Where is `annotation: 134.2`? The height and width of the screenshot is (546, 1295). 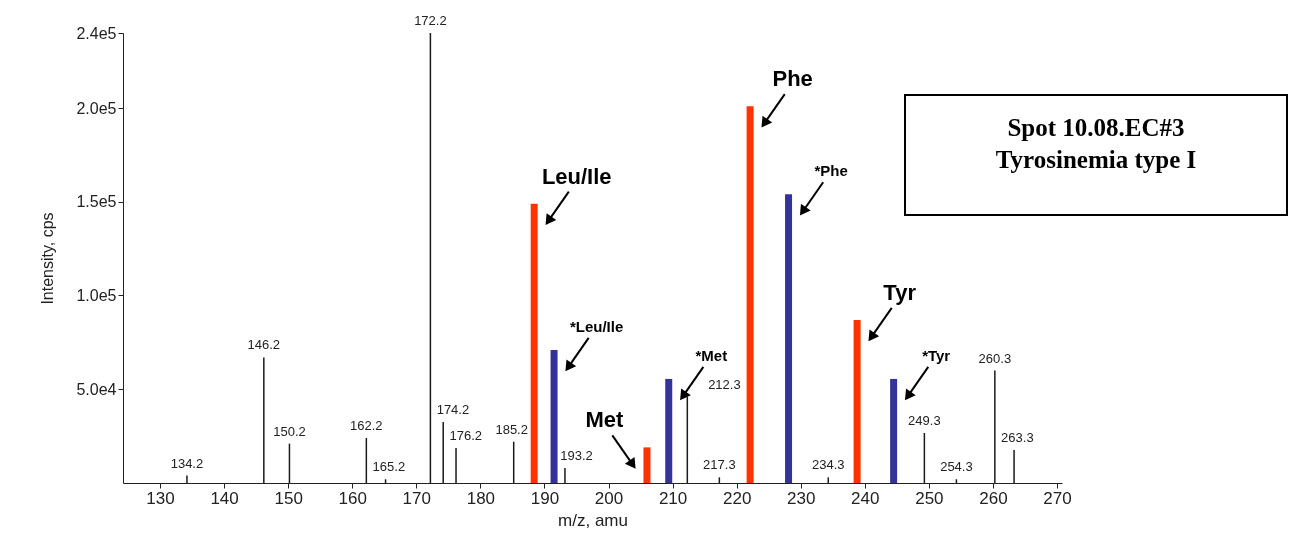 annotation: 134.2 is located at coordinates (187, 463).